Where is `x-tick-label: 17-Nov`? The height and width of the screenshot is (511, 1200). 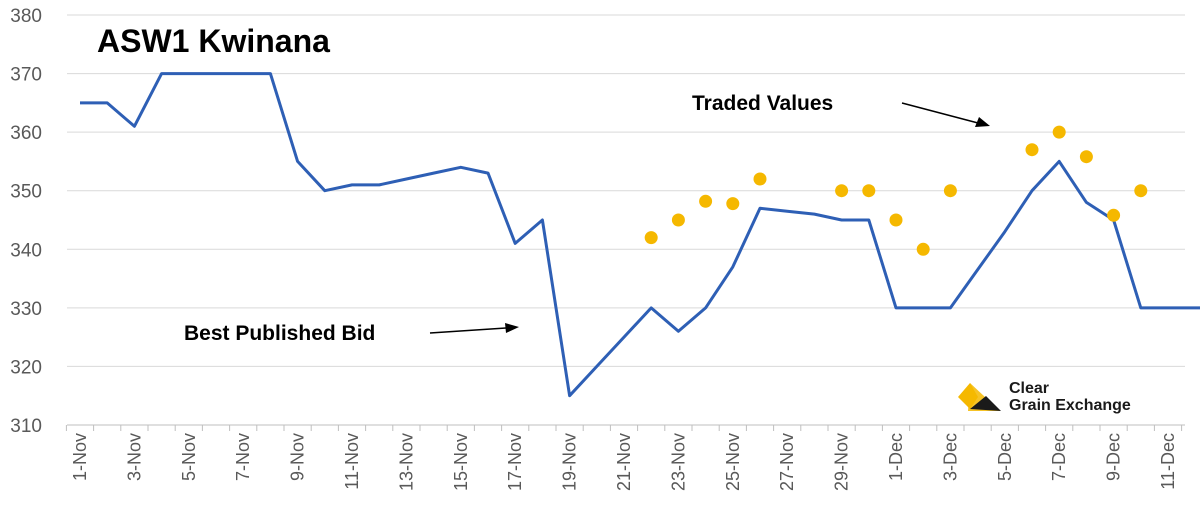
x-tick-label: 17-Nov is located at coordinates (515, 462).